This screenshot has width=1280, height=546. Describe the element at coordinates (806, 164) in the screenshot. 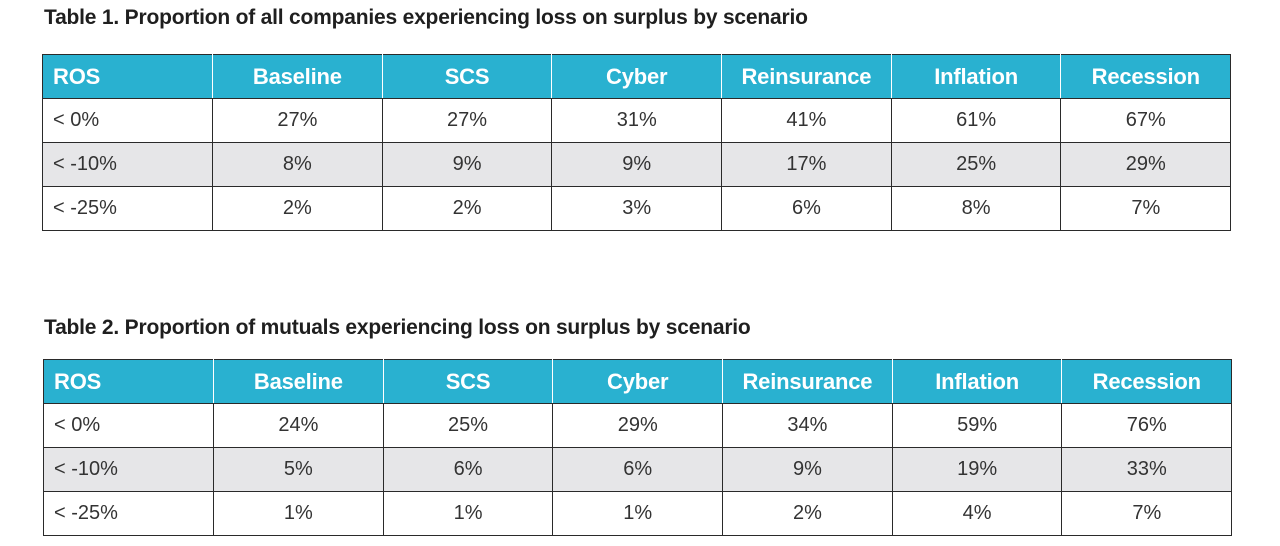

I see `table-cell: 17%` at that location.